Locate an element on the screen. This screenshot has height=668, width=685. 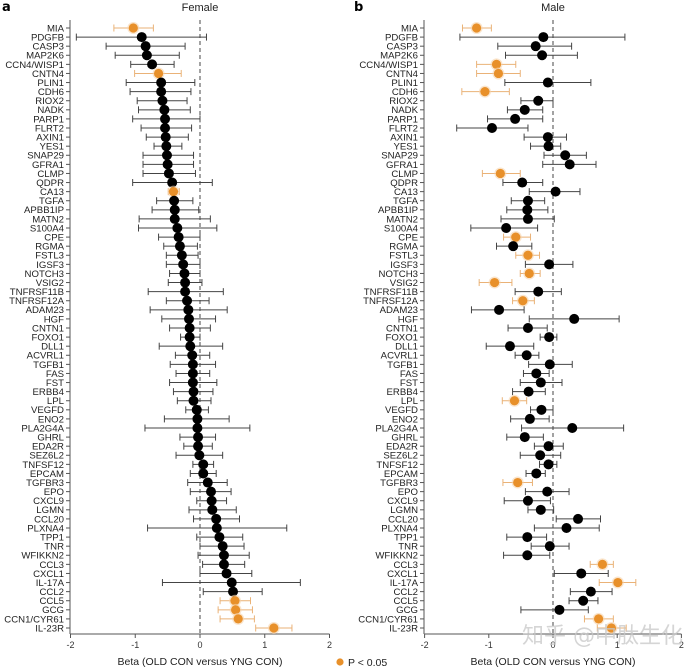
male-gene-label: LPL is located at coordinates (410, 401).